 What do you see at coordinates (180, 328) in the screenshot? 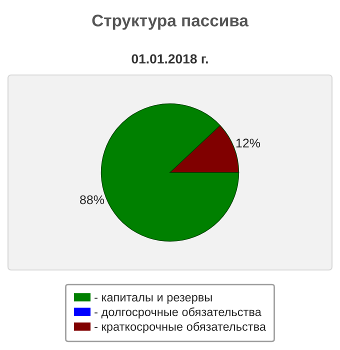
I see `legend-label: - краткосрочные обязательства` at bounding box center [180, 328].